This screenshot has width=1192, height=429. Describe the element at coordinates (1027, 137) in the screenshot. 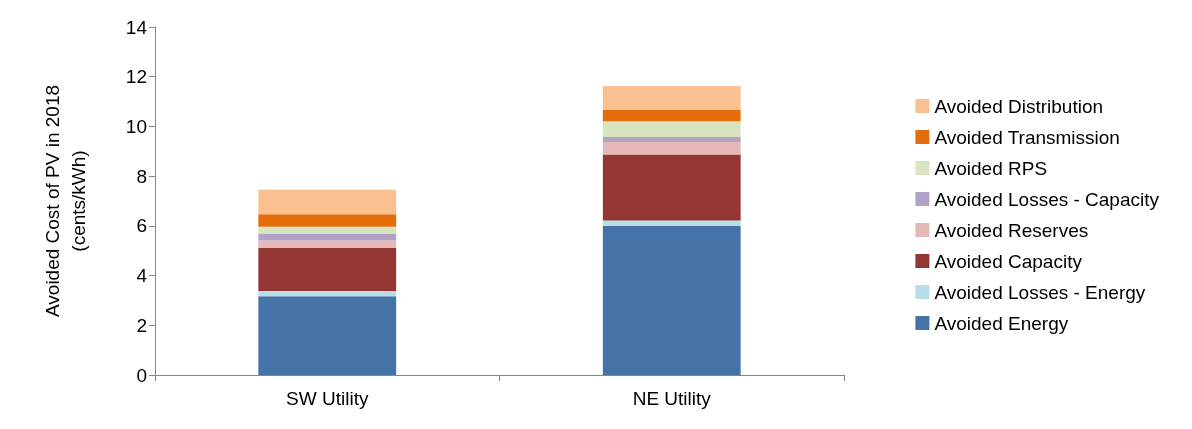

I see `legend-label: Avoided Transmission` at that location.